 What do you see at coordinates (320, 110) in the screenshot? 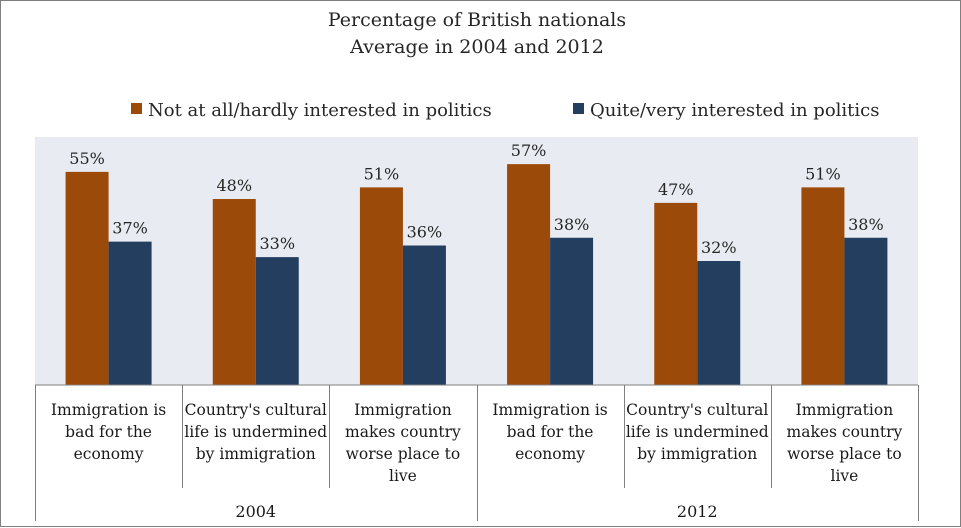
I see `legend-label-1: Not at all/hardly interested in politics` at bounding box center [320, 110].